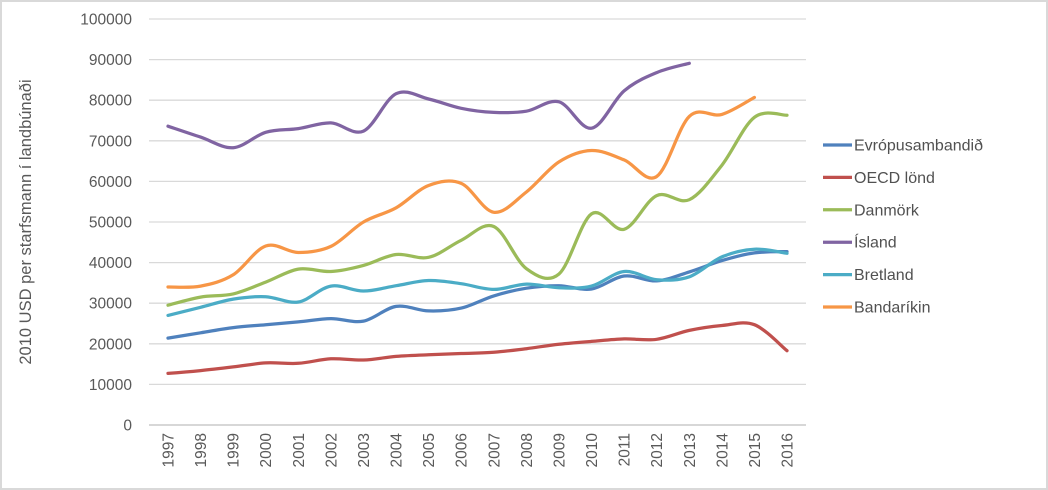 The image size is (1048, 490). I want to click on legend-item: Ísland, so click(860, 242).